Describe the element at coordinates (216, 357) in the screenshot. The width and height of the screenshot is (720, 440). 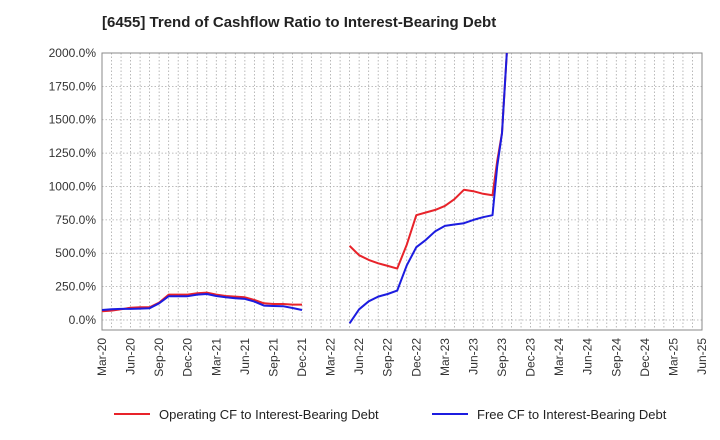
I see `x-tick-label: Mar-21` at that location.